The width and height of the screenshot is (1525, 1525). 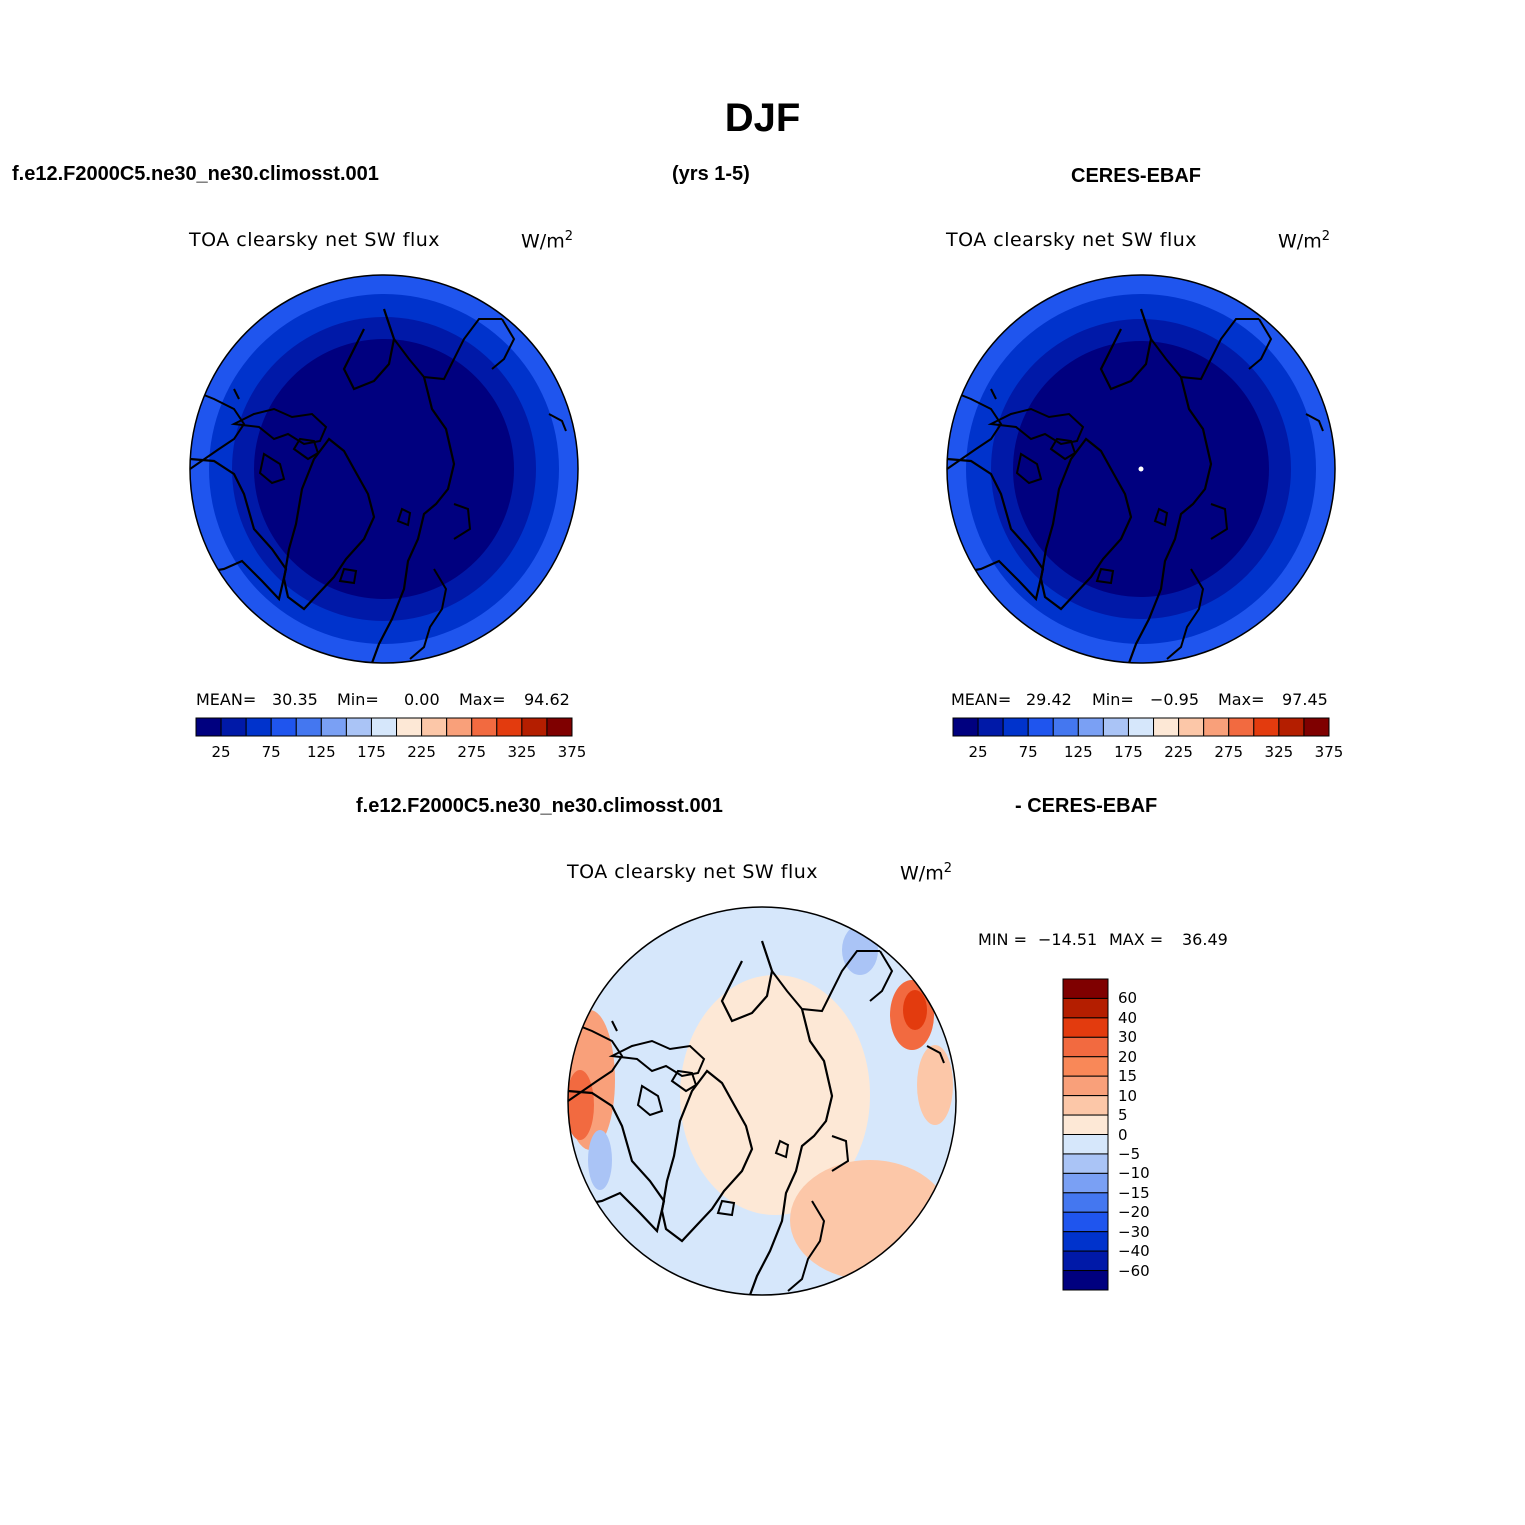 What do you see at coordinates (762, 118) in the screenshot?
I see `figure-title: DJF` at bounding box center [762, 118].